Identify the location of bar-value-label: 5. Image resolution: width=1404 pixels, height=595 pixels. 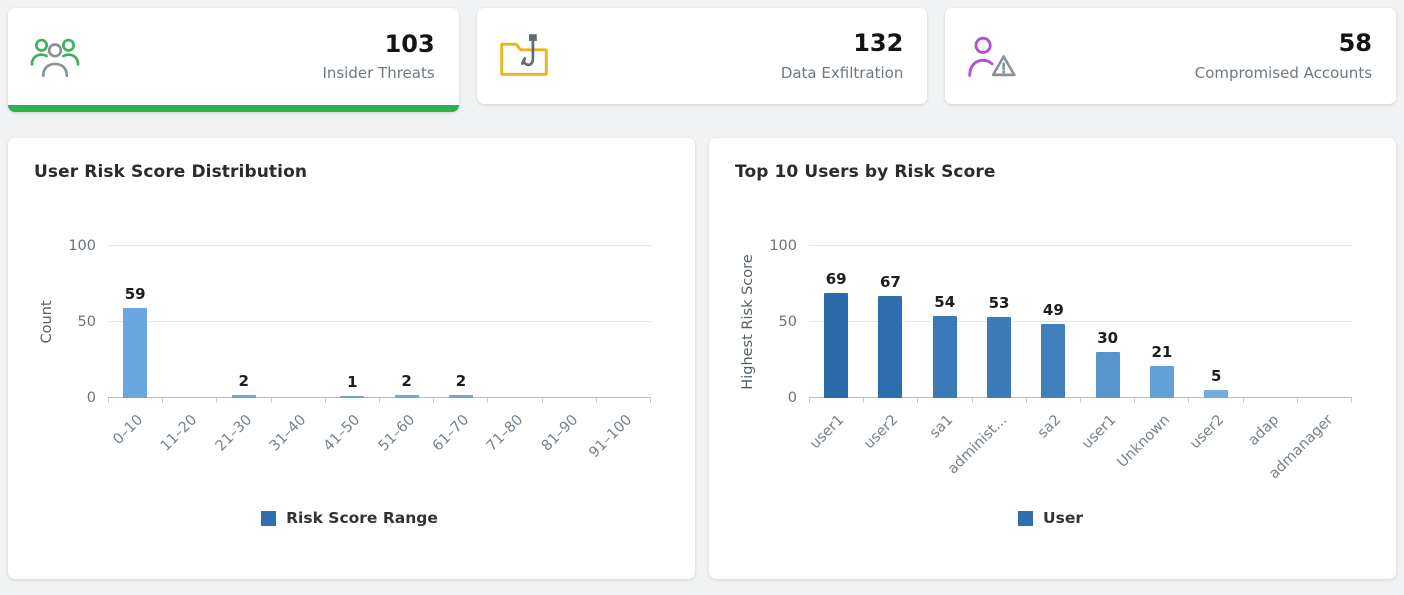
(1216, 376).